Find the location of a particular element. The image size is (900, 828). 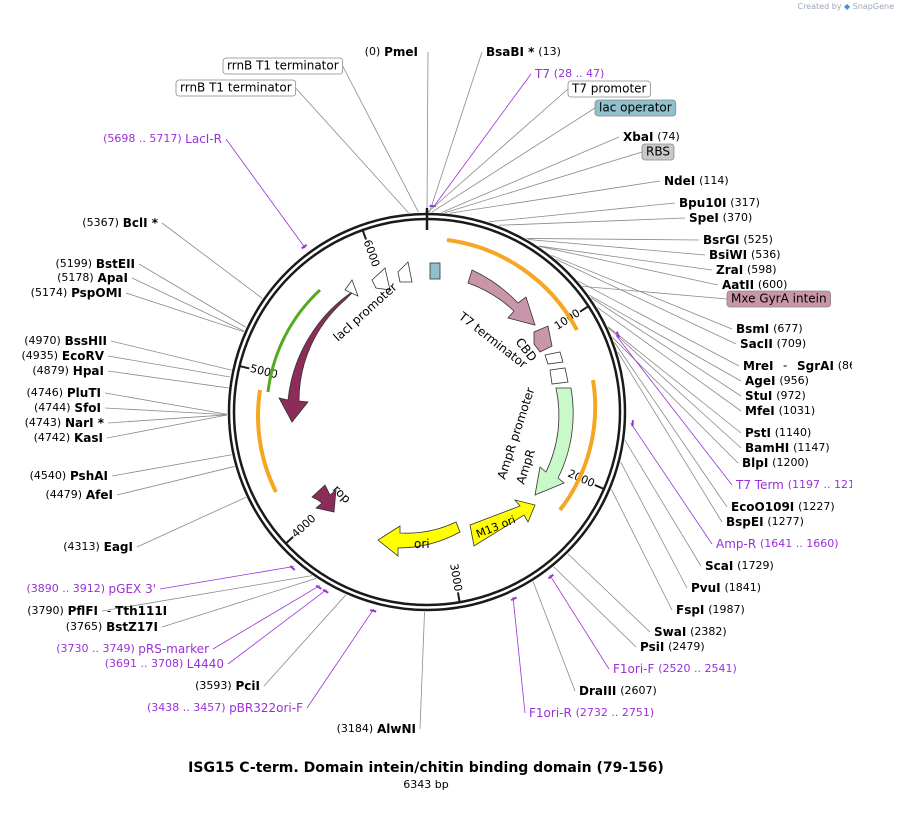

feature-arc-mxe-gyra-intein is located at coordinates (512, 284).